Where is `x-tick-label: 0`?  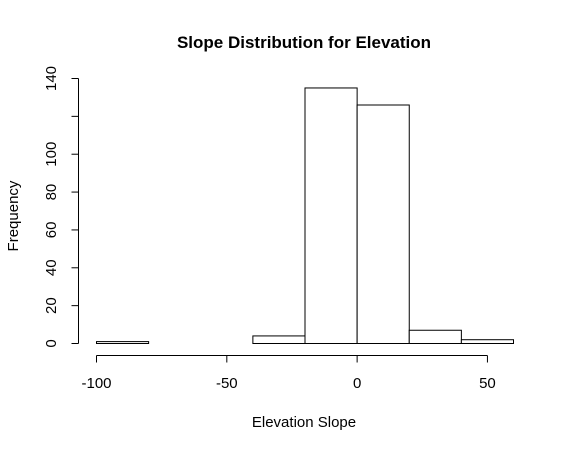 x-tick-label: 0 is located at coordinates (357, 383).